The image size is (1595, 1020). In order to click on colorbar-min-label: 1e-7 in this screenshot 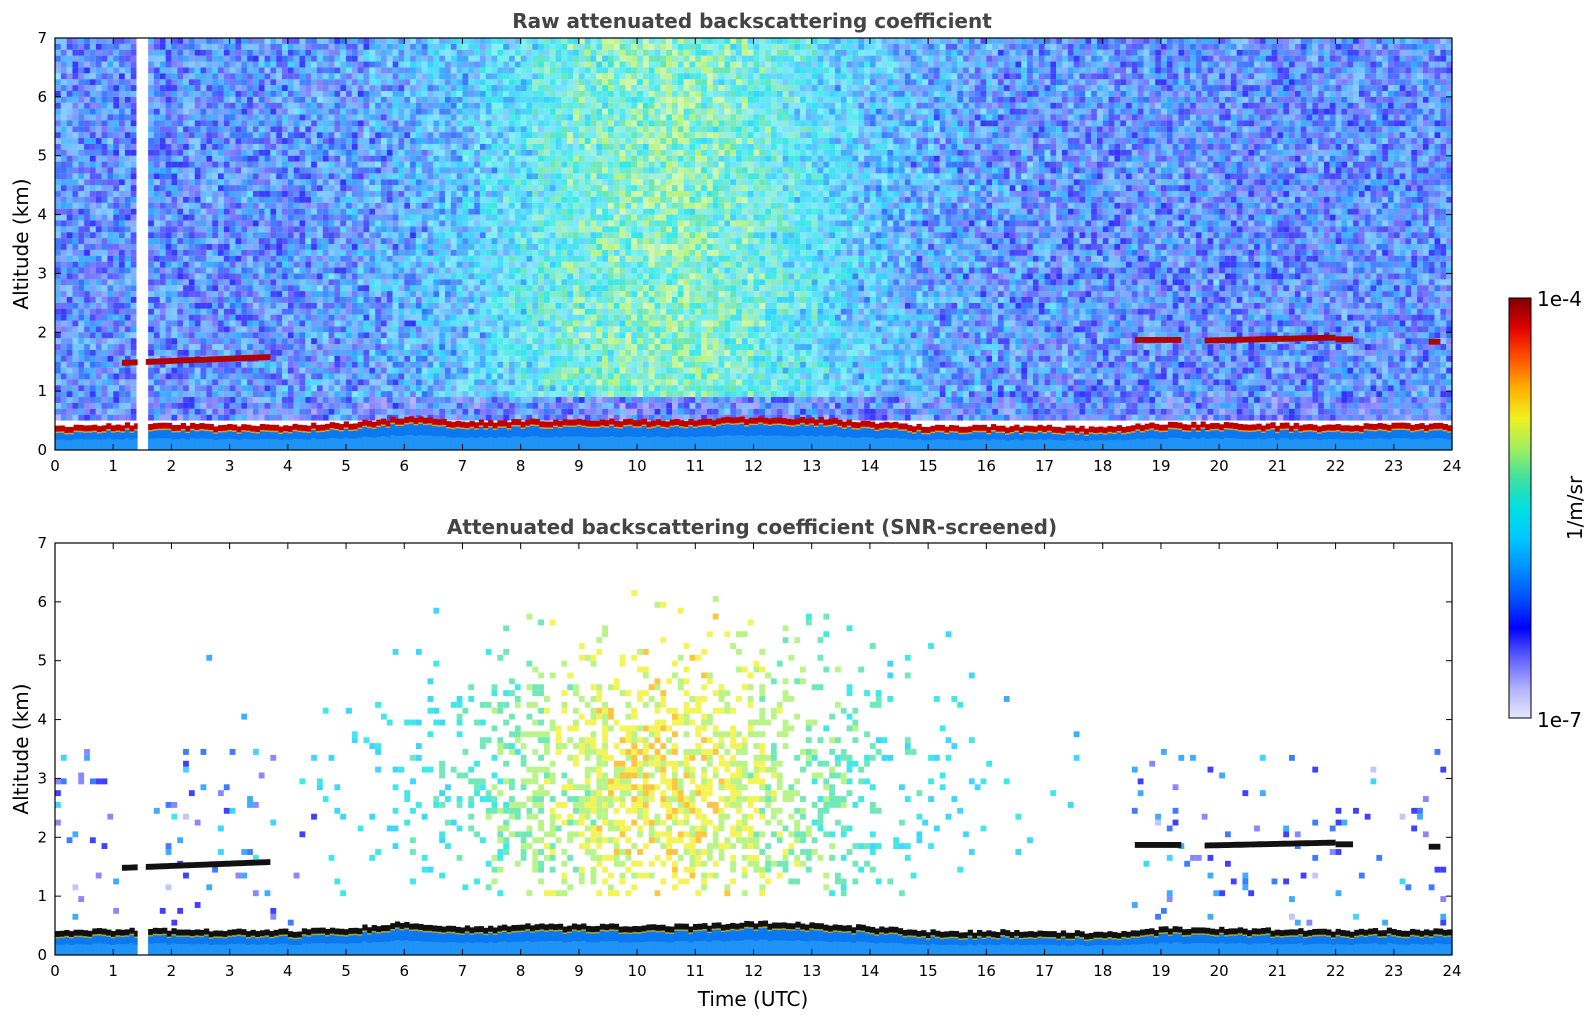, I will do `click(1559, 720)`.